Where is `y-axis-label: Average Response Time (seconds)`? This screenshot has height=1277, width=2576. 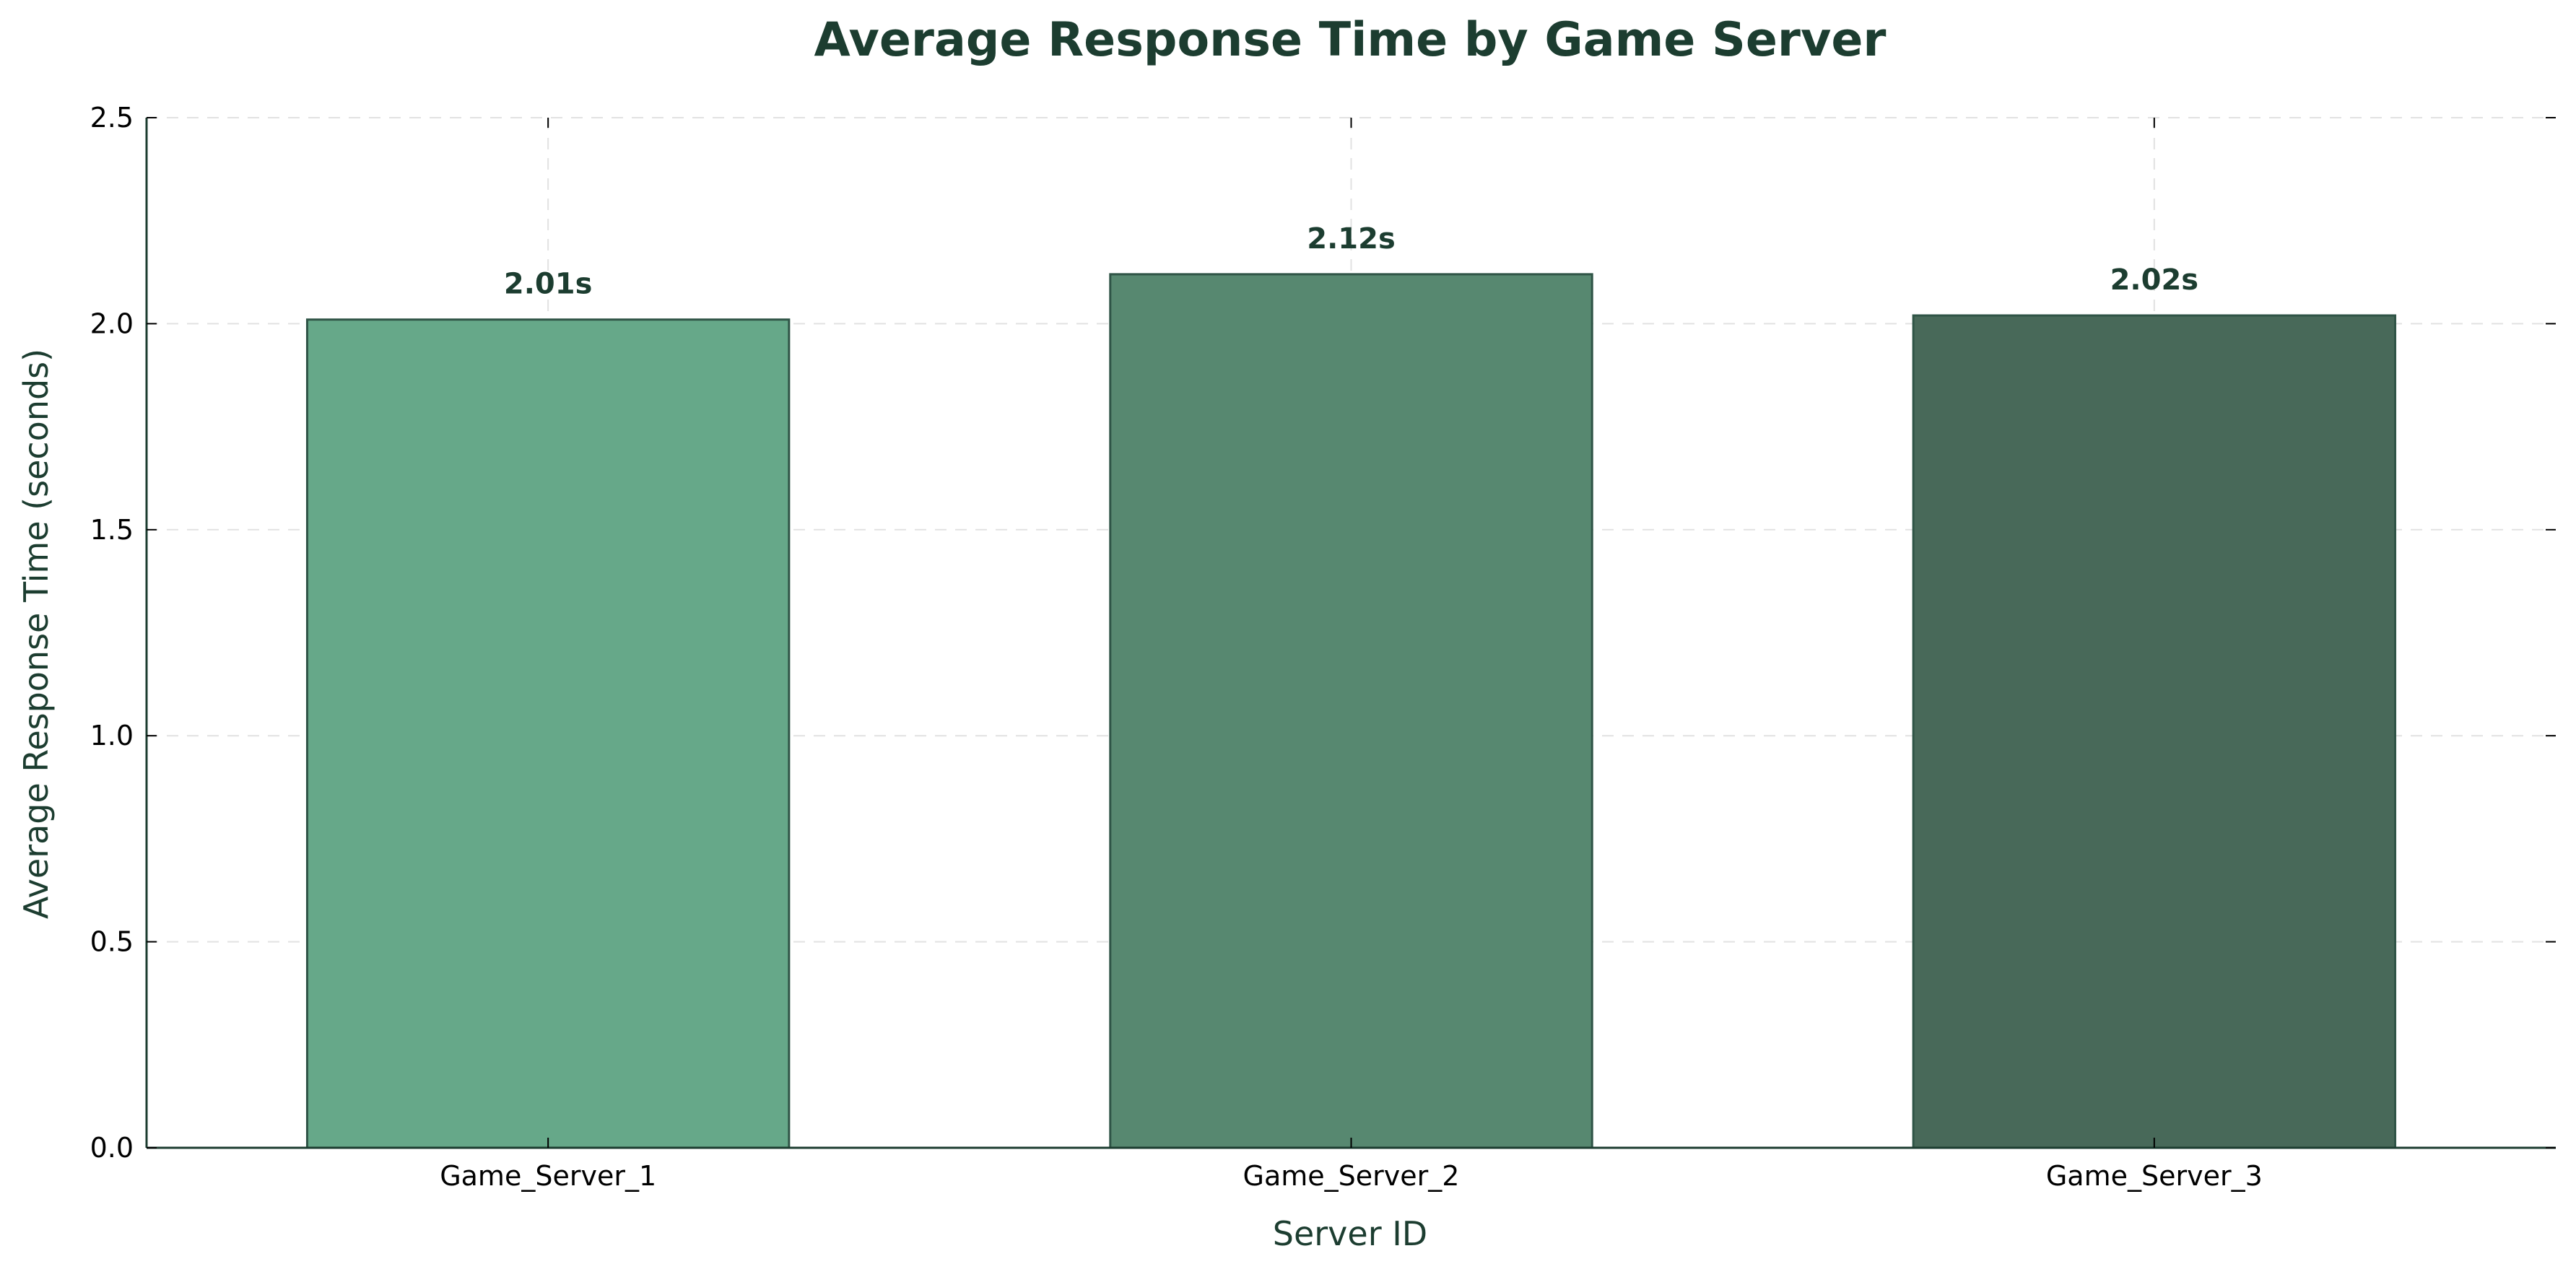
y-axis-label: Average Response Time (seconds) is located at coordinates (36, 634).